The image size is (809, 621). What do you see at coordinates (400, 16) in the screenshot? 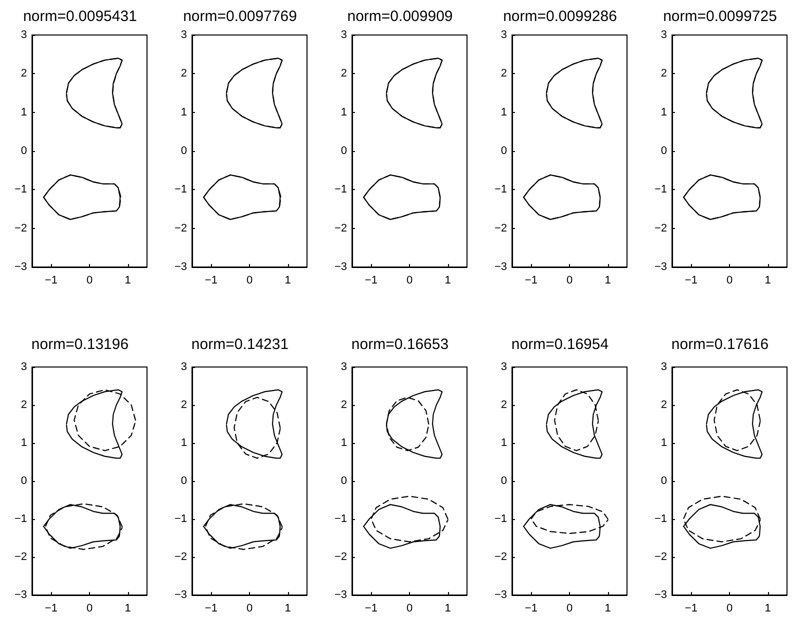
I see `chart-title: norm=0.009909` at bounding box center [400, 16].